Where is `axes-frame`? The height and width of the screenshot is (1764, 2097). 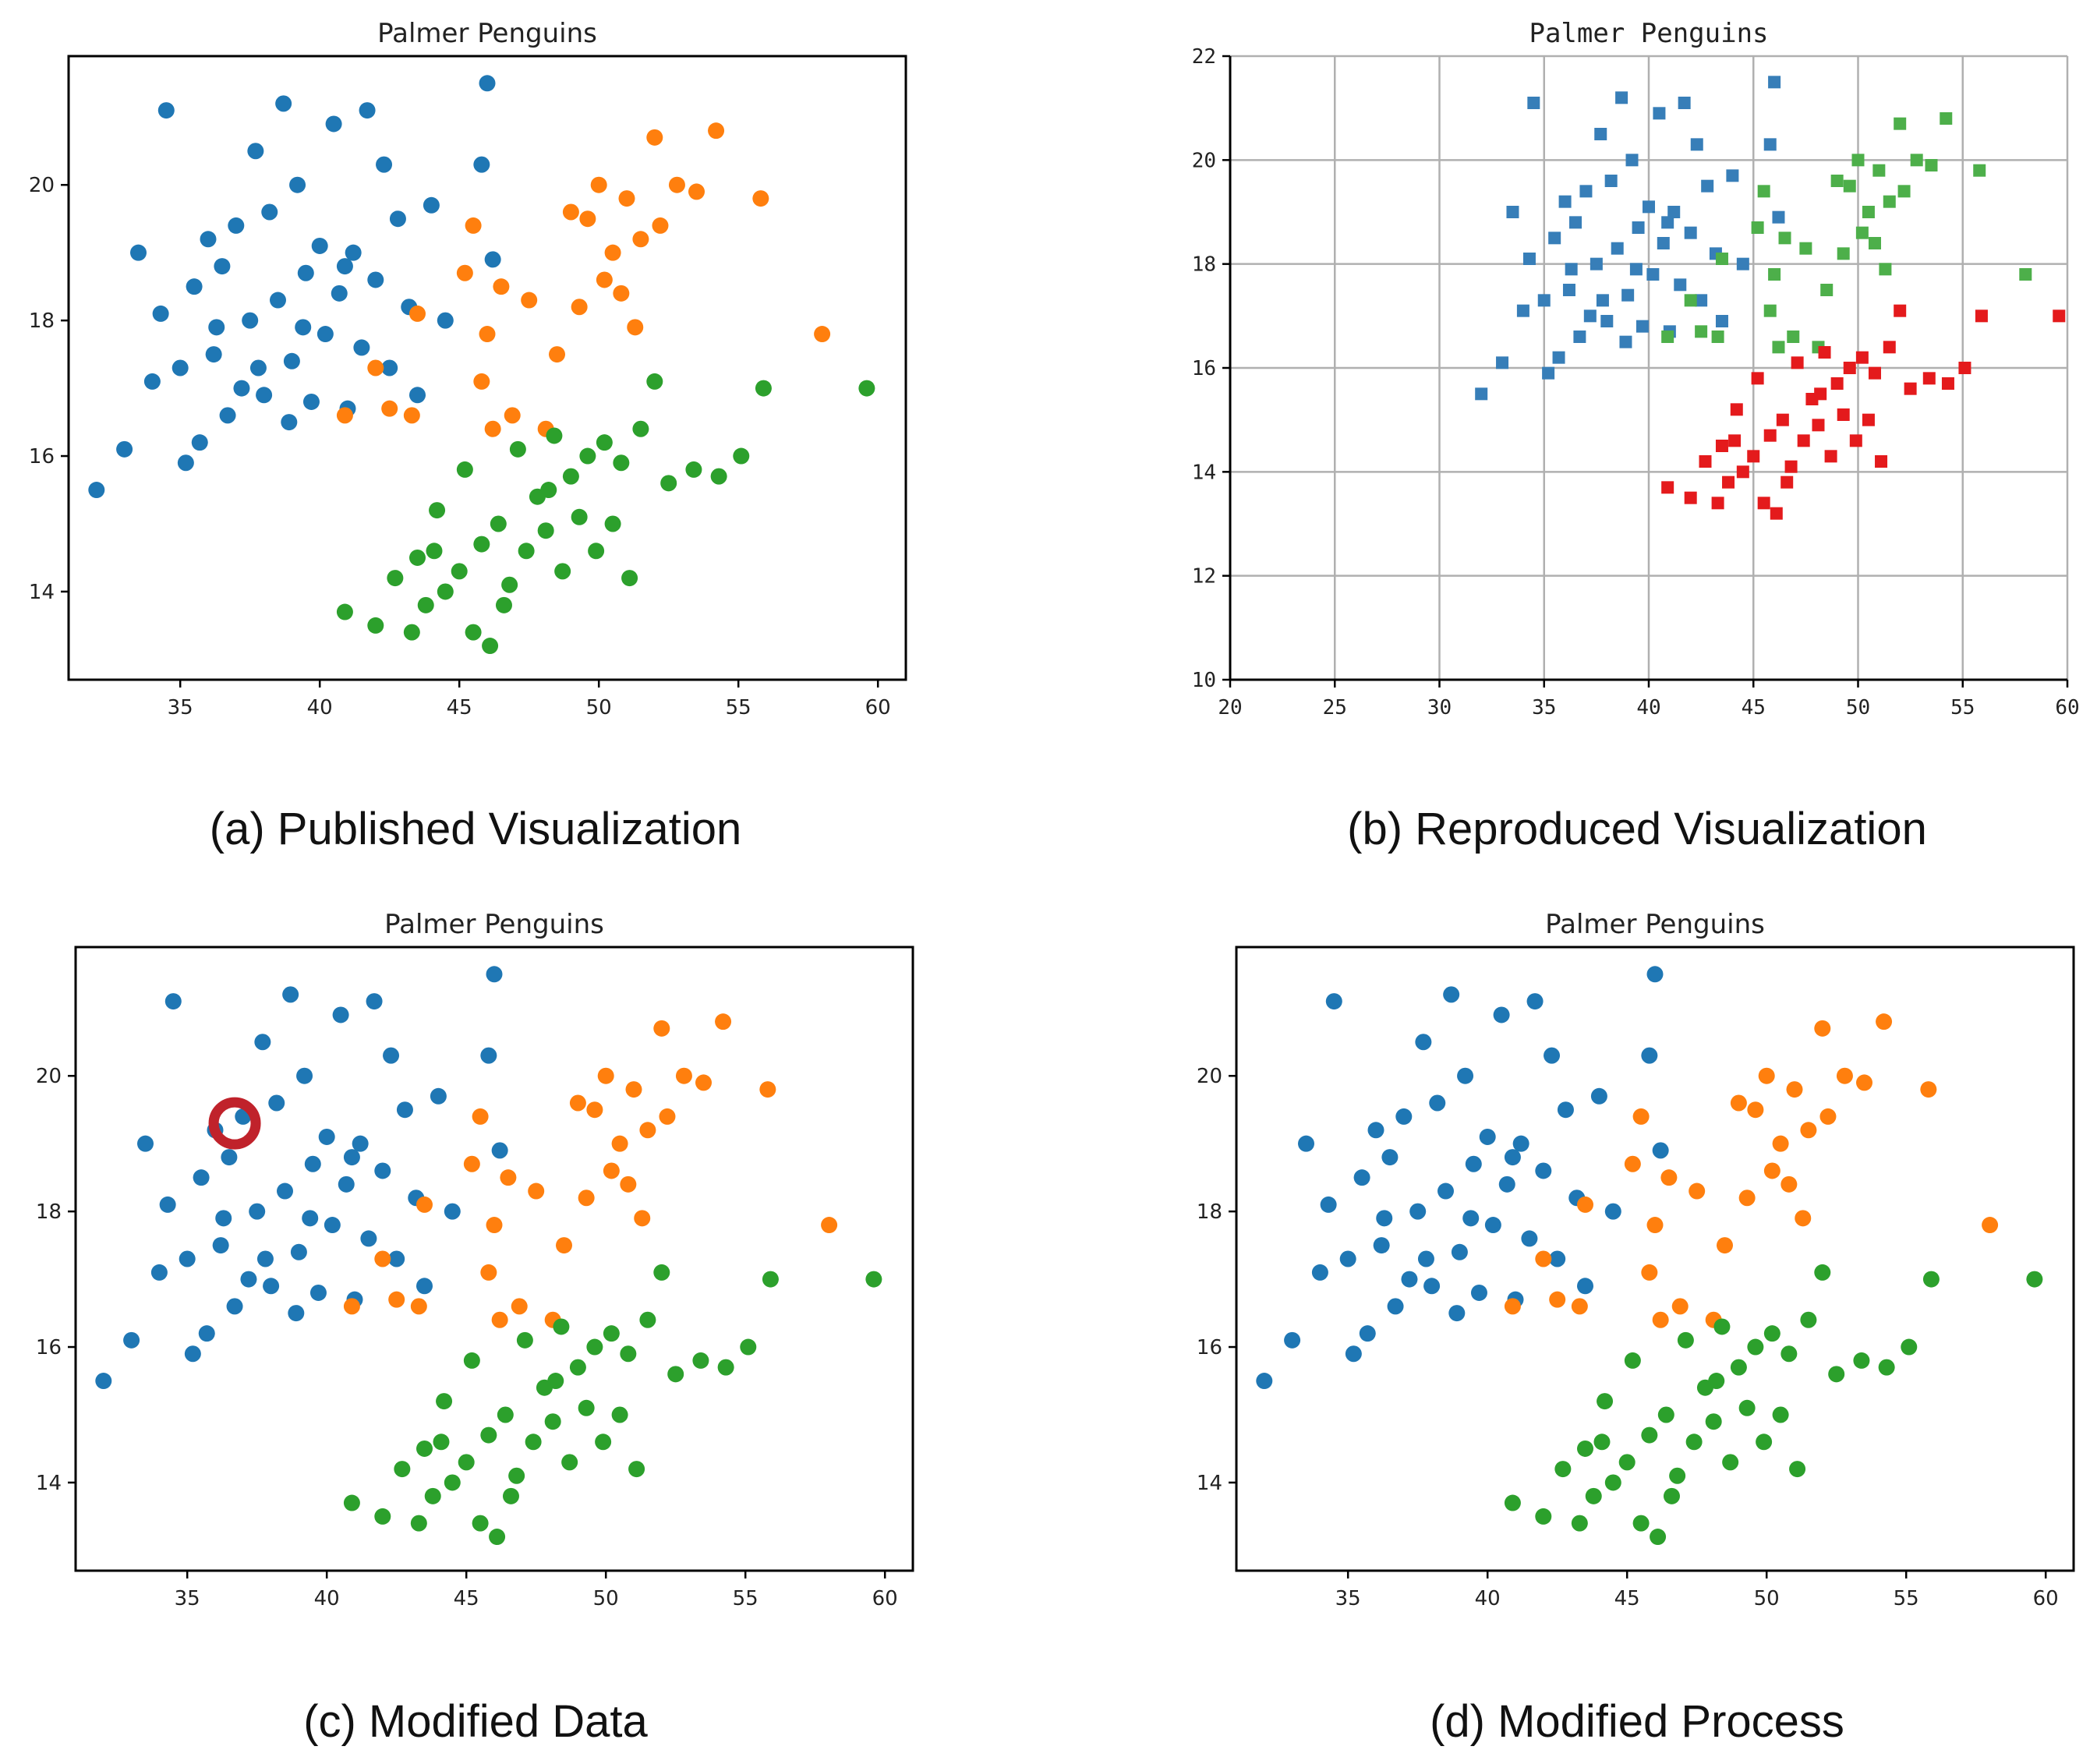 axes-frame is located at coordinates (494, 1259).